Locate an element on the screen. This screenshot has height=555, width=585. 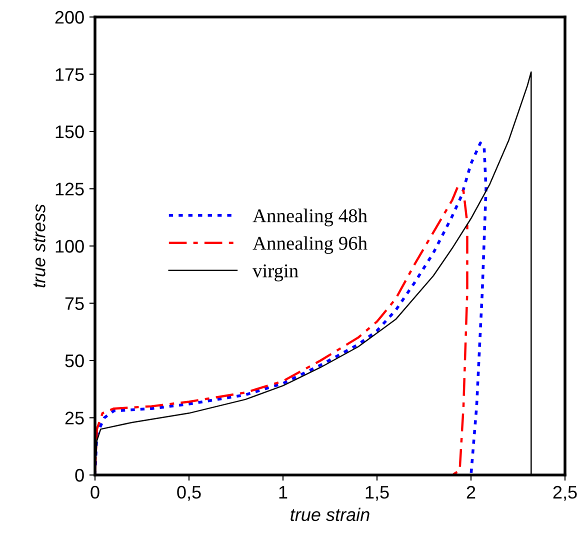
x-axis-title: true strain is located at coordinates (330, 515).